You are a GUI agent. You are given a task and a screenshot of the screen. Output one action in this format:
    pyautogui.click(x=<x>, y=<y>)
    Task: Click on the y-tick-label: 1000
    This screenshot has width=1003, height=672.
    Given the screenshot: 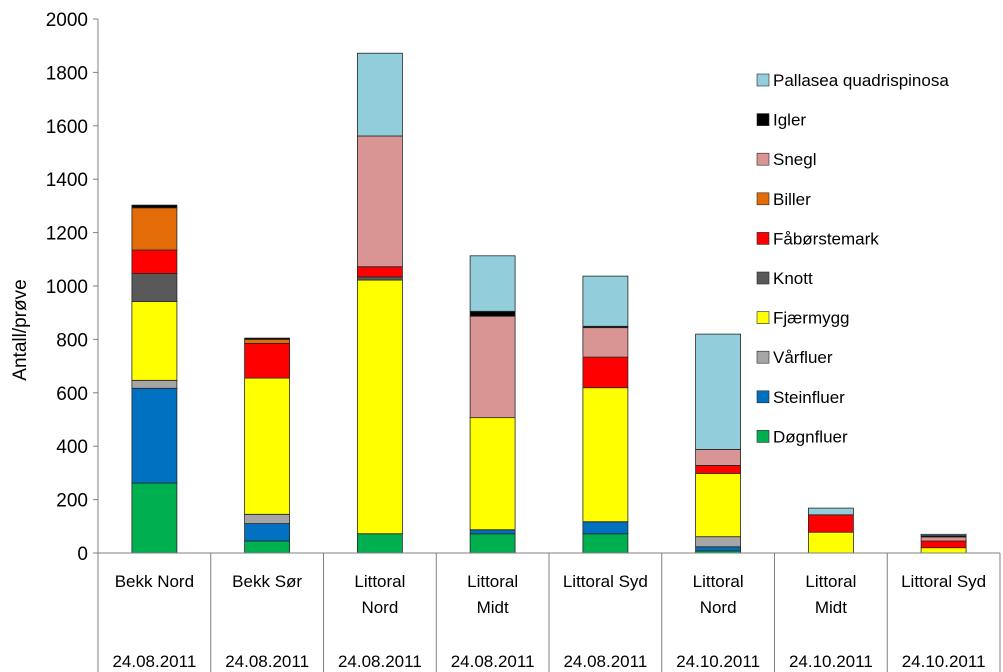 What is the action you would take?
    pyautogui.click(x=67, y=287)
    